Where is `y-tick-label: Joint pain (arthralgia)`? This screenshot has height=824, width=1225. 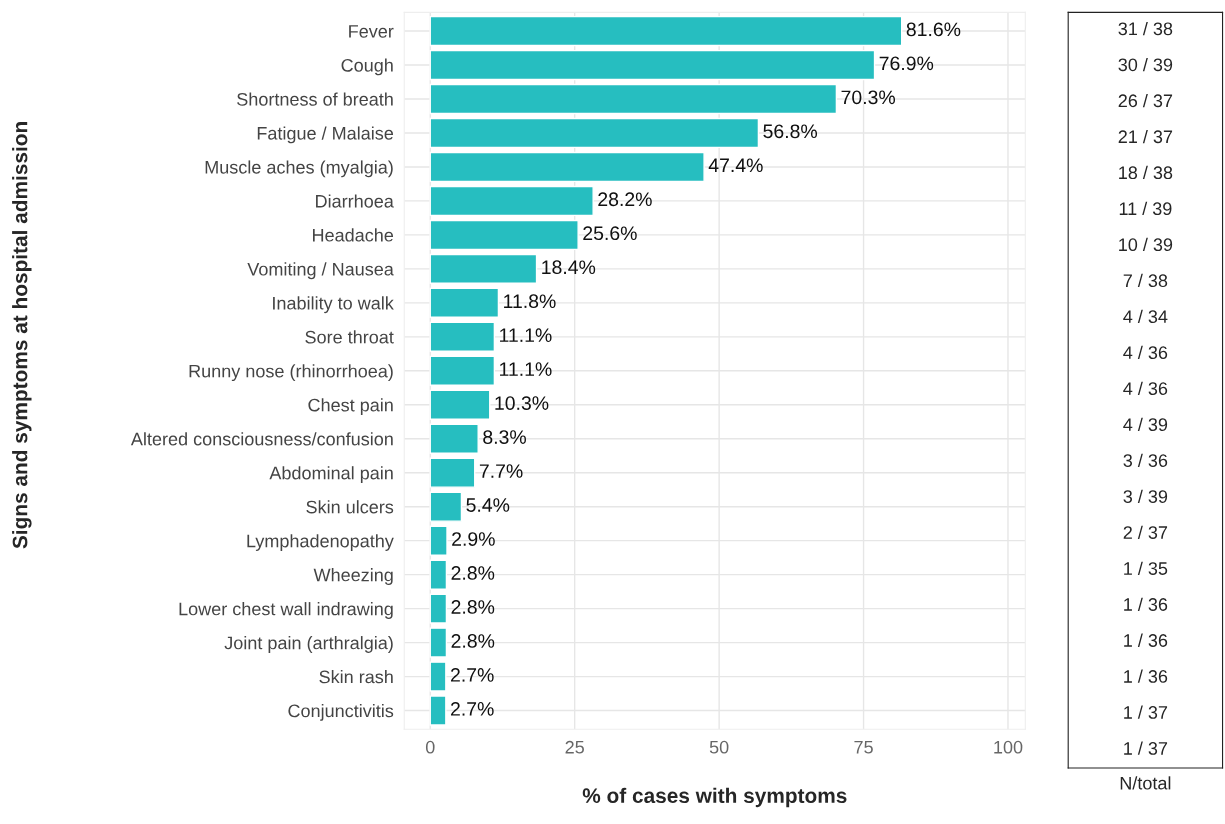 y-tick-label: Joint pain (arthralgia) is located at coordinates (308, 644).